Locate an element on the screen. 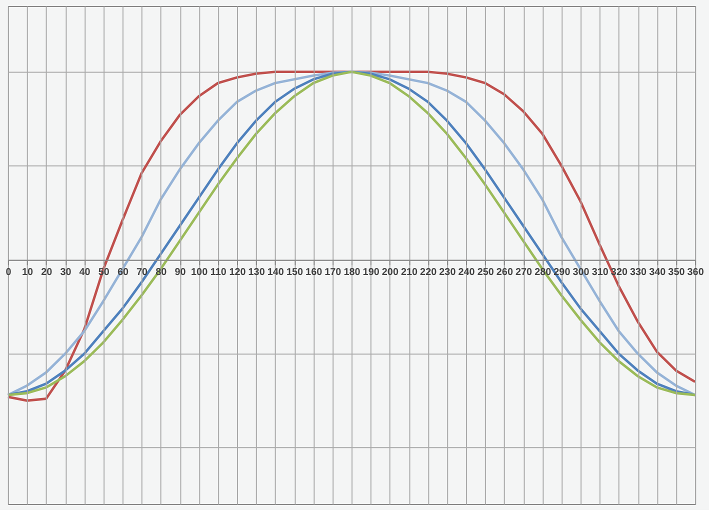 The height and width of the screenshot is (532, 709). x-tick-label: 220 is located at coordinates (429, 272).